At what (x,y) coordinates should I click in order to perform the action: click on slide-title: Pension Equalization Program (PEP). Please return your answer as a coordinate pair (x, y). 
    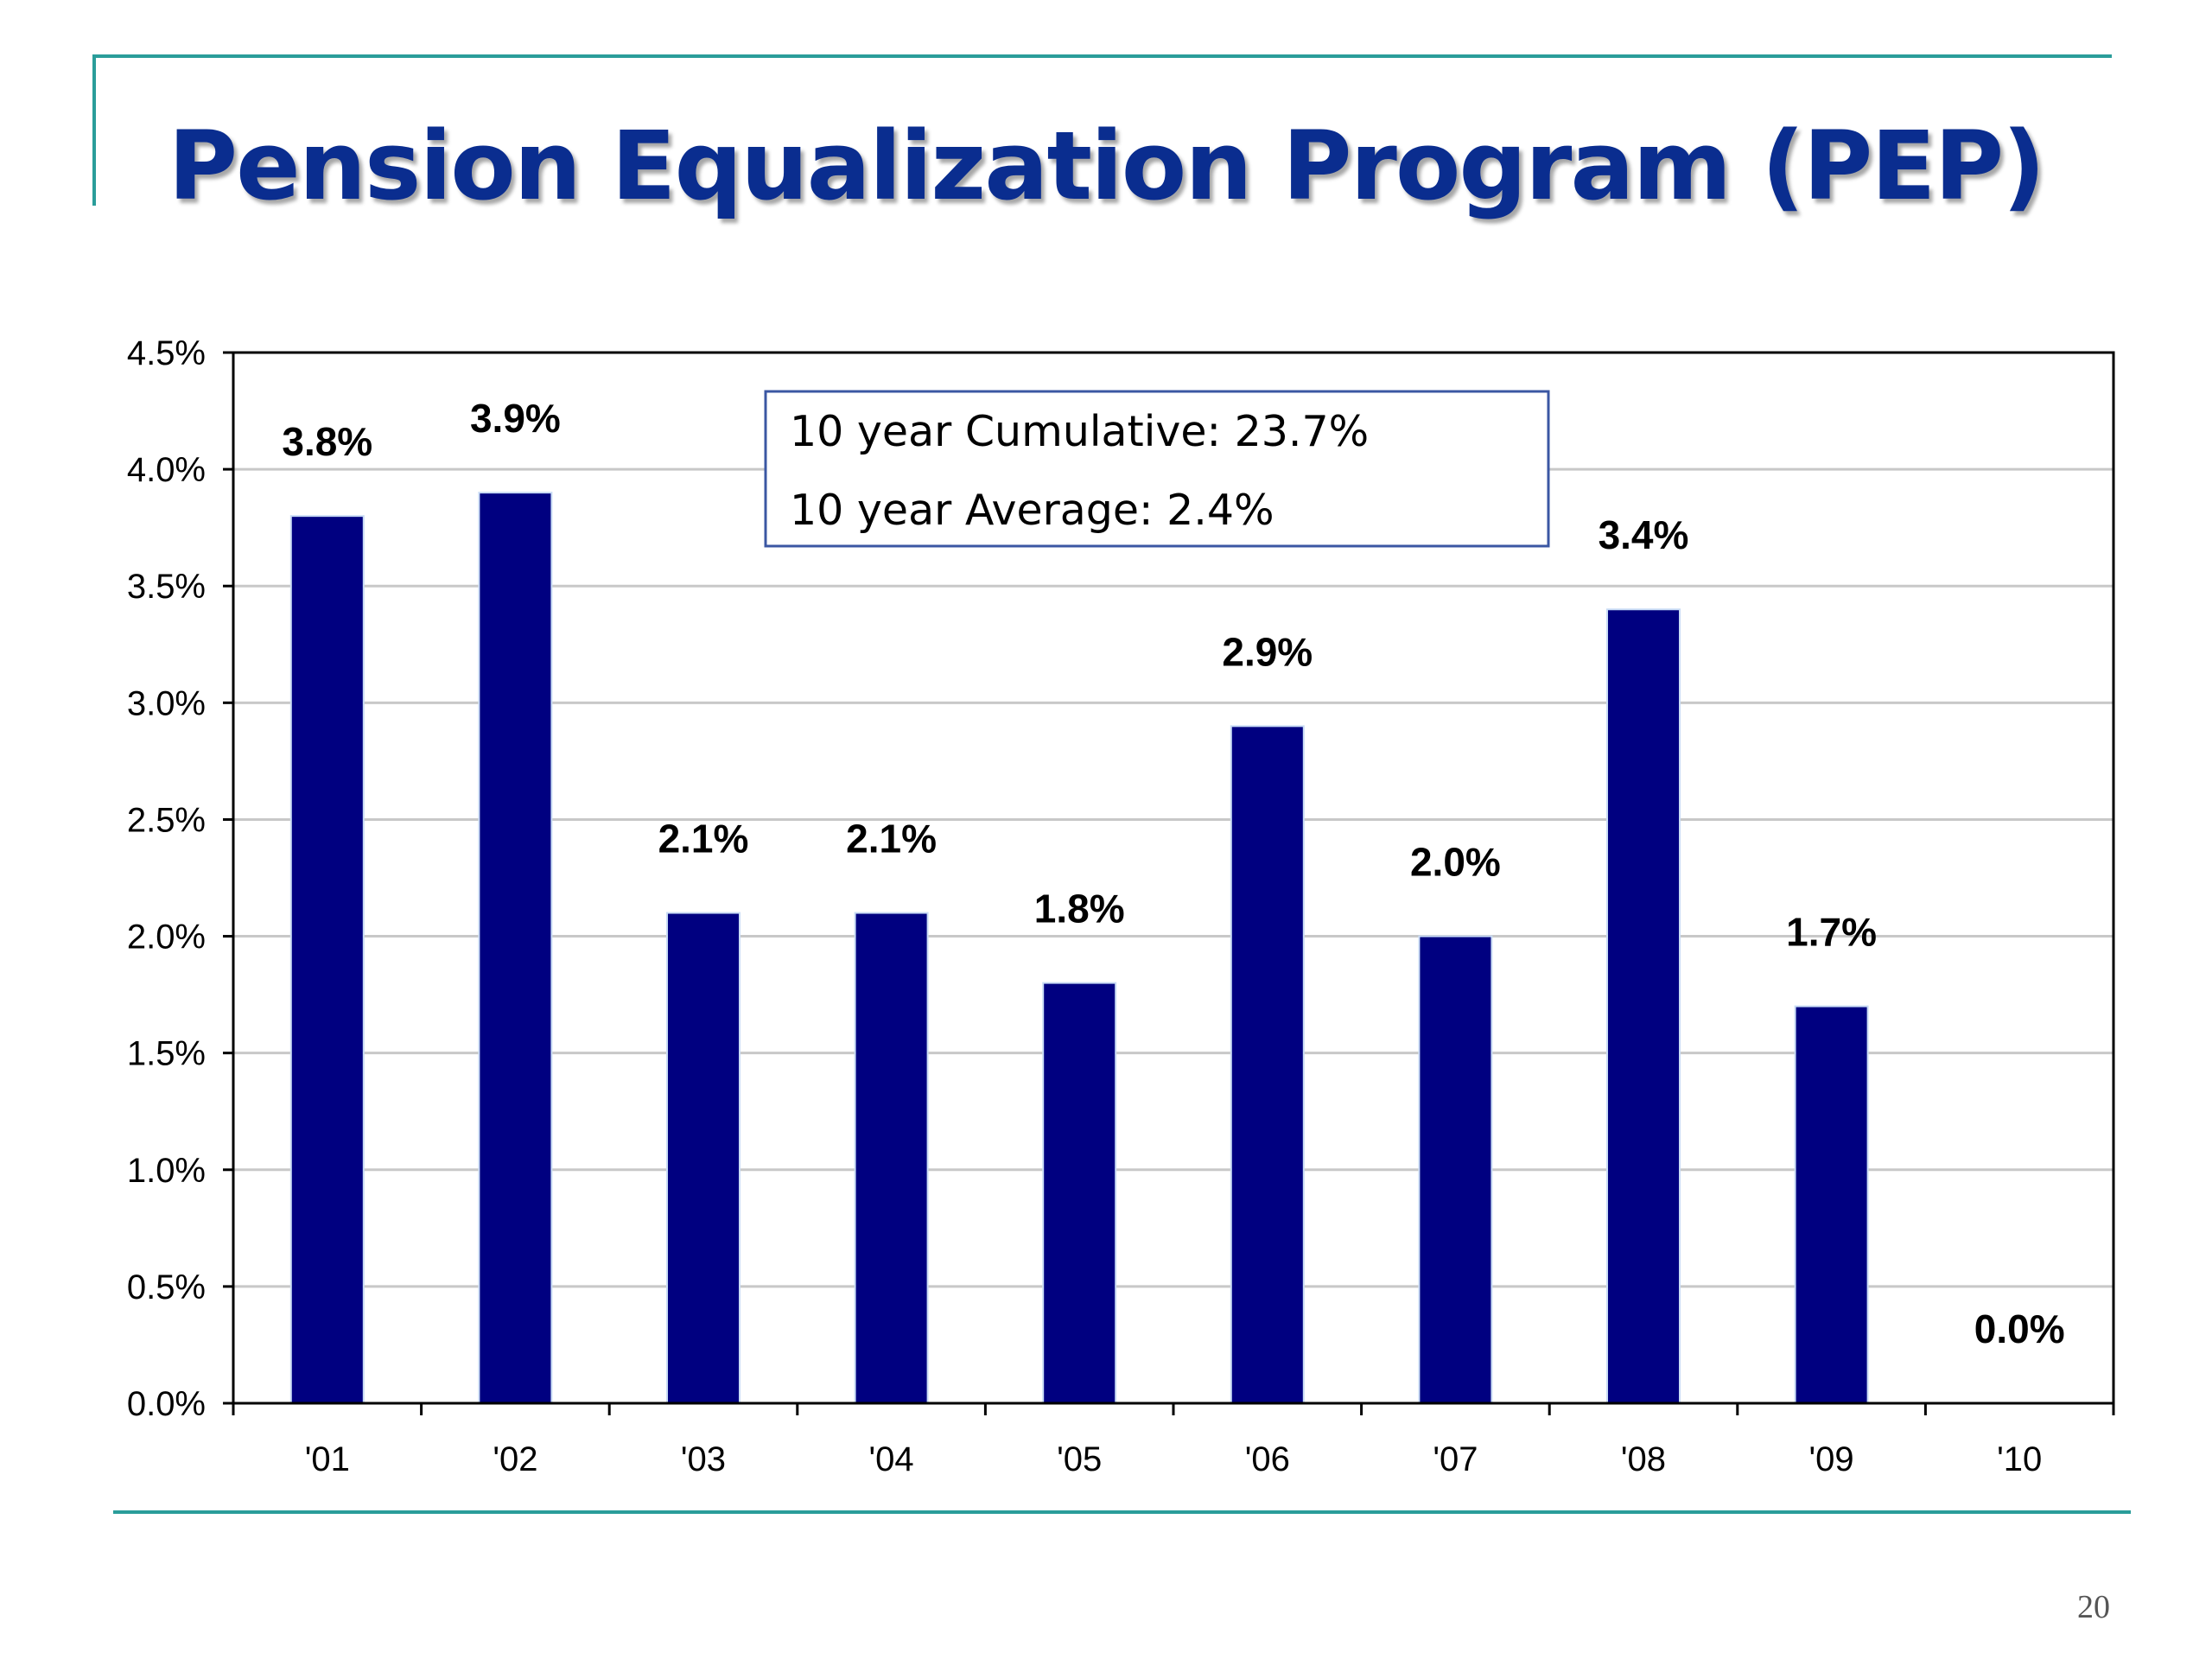
    Looking at the image, I should click on (1107, 166).